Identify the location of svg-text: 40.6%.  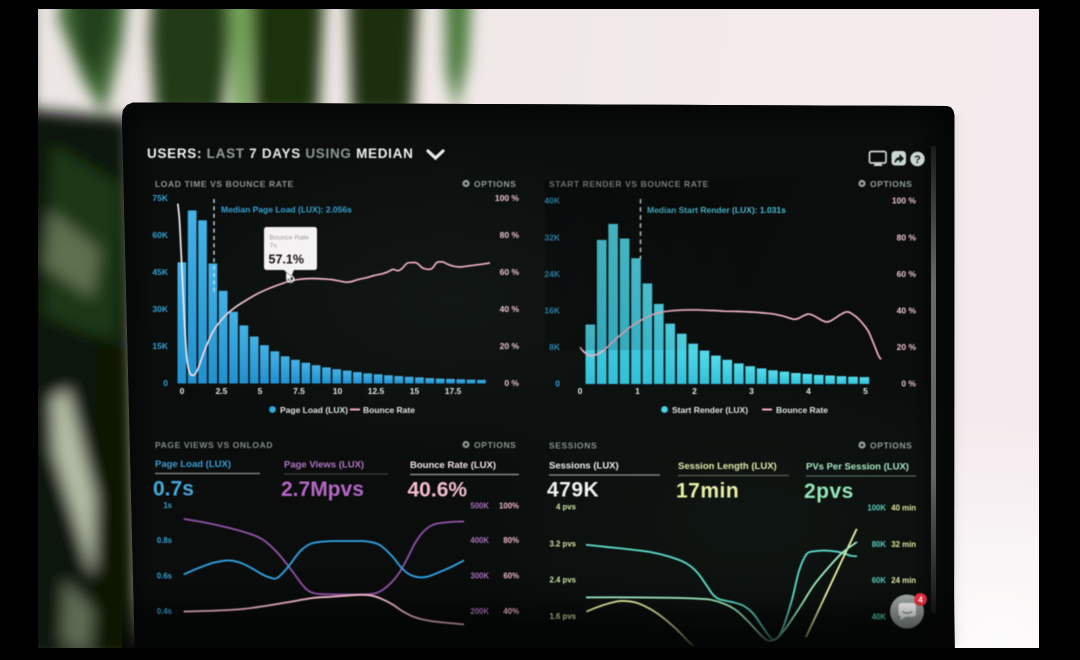
(438, 490).